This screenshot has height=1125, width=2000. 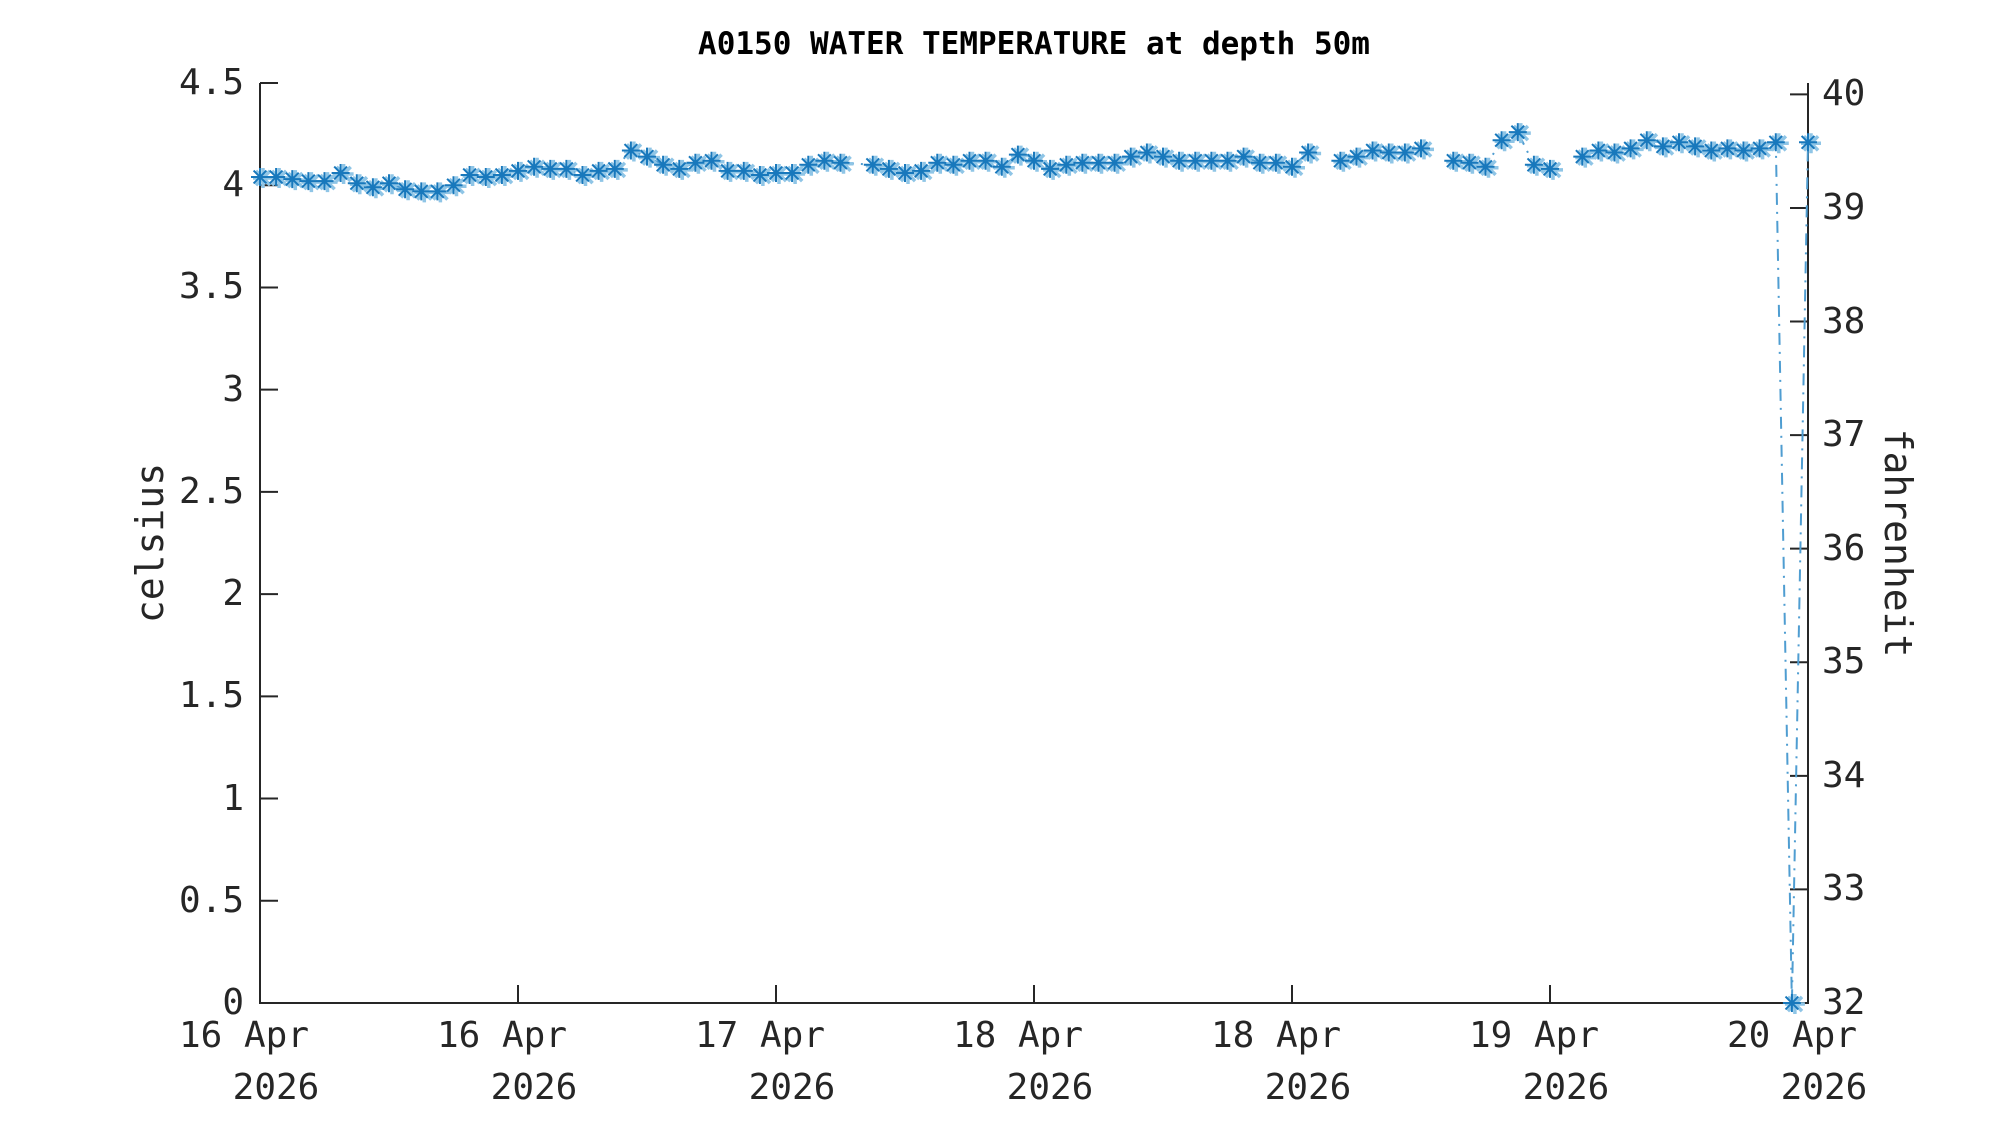 What do you see at coordinates (1034, 44) in the screenshot?
I see `chart-title: A0150 WATER TEMPERATURE at depth 50m` at bounding box center [1034, 44].